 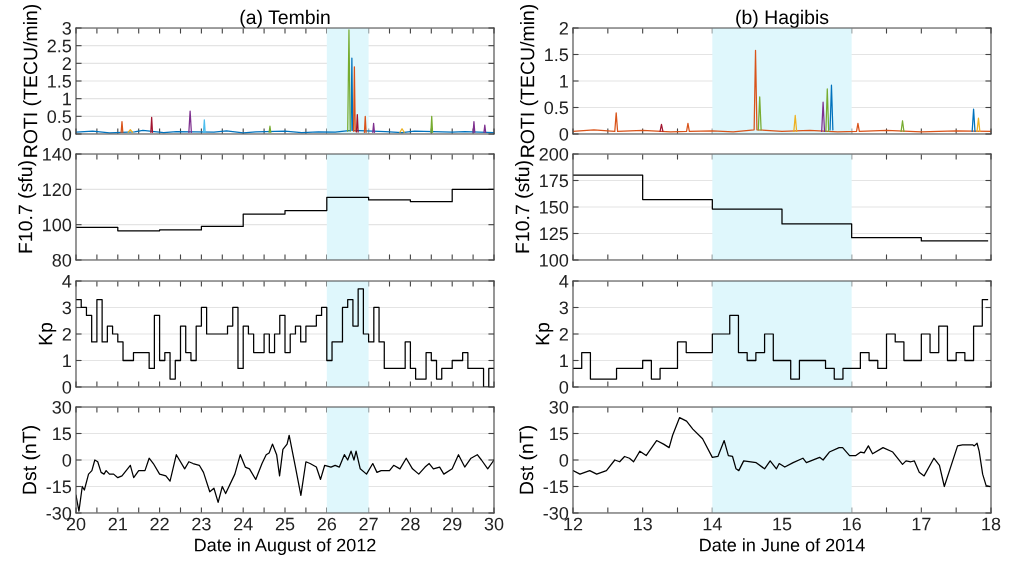 What do you see at coordinates (59, 46) in the screenshot?
I see `y-tick-label: 2.5` at bounding box center [59, 46].